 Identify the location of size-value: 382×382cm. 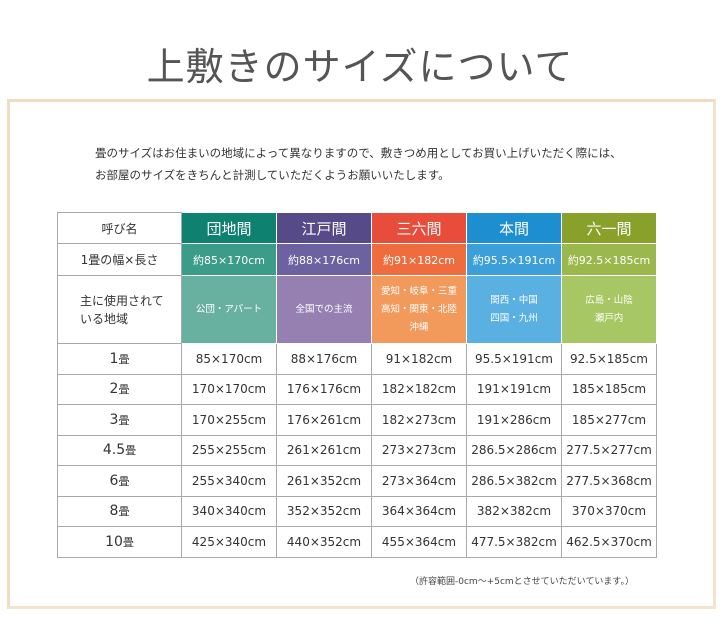
(514, 511).